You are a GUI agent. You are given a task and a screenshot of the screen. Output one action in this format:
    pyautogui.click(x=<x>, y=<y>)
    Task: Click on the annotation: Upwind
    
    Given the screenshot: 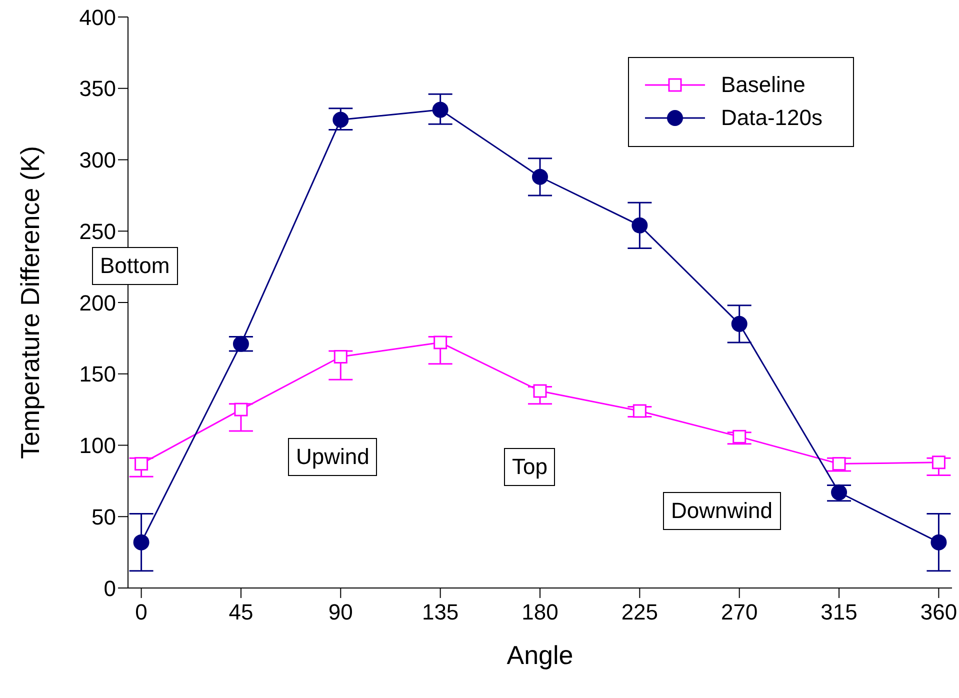 What is the action you would take?
    pyautogui.click(x=333, y=457)
    